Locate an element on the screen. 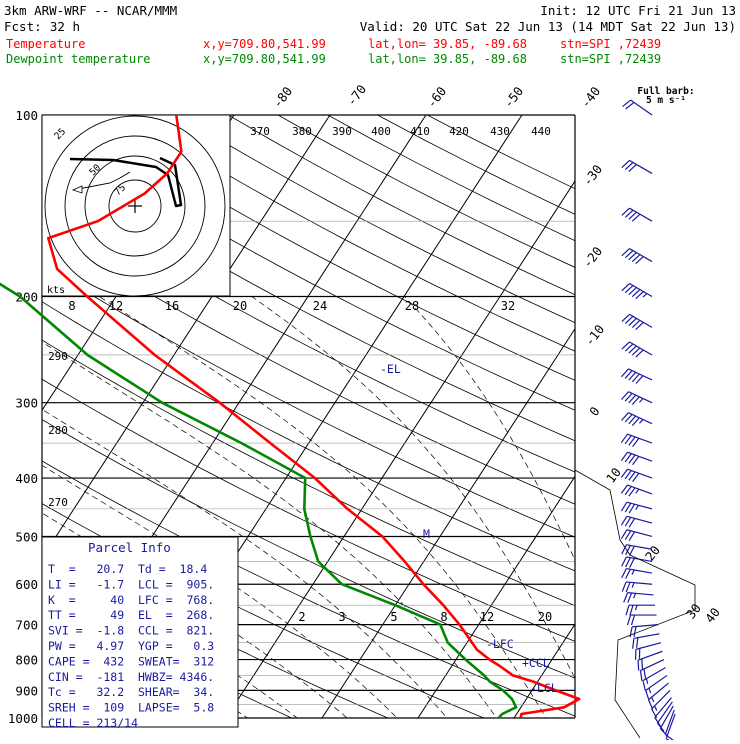 Image resolution: width=740 pixels, height=744 pixels. dew-station: stn=SPI ,72439 is located at coordinates (610, 59).